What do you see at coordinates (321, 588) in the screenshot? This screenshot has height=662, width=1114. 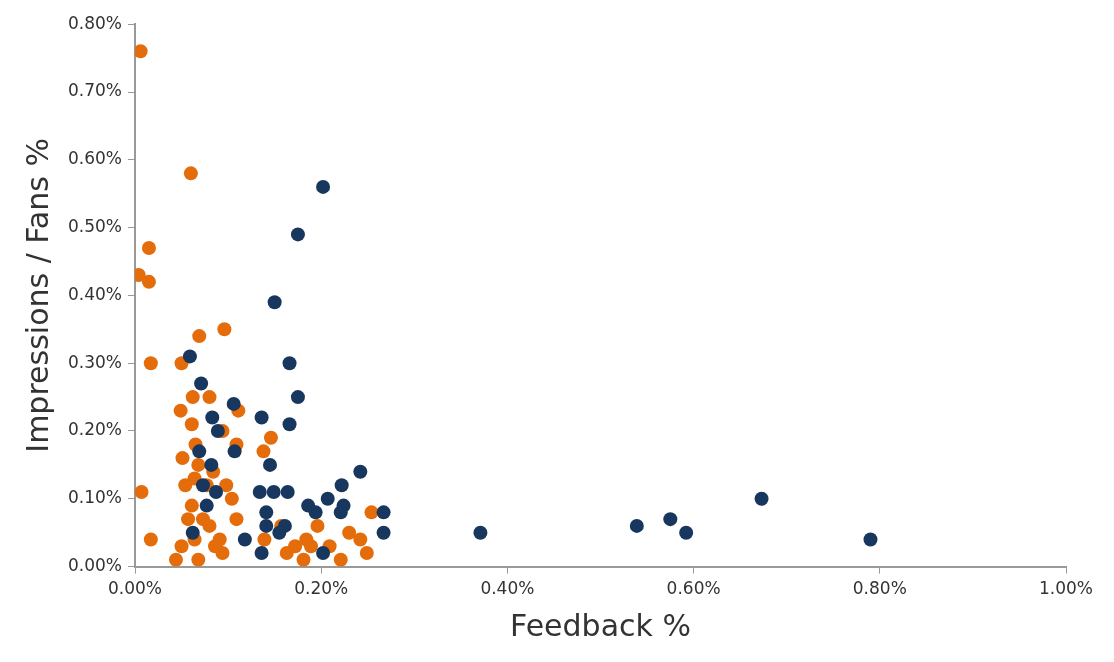 I see `x-tick-label: 0.20%` at bounding box center [321, 588].